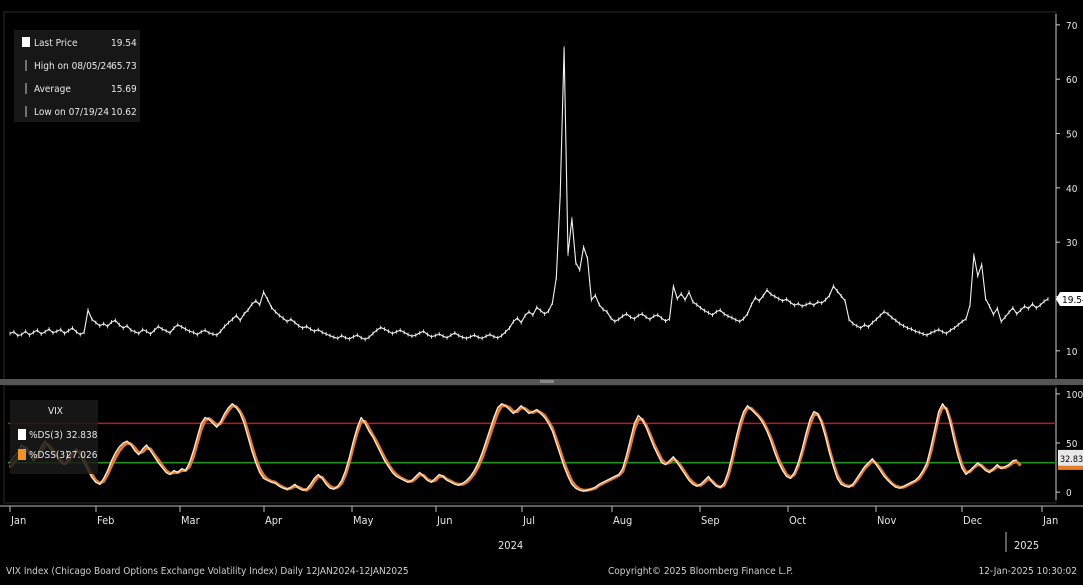 Image resolution: width=1083 pixels, height=585 pixels. What do you see at coordinates (510, 545) in the screenshot?
I see `year-label-2024: 2024` at bounding box center [510, 545].